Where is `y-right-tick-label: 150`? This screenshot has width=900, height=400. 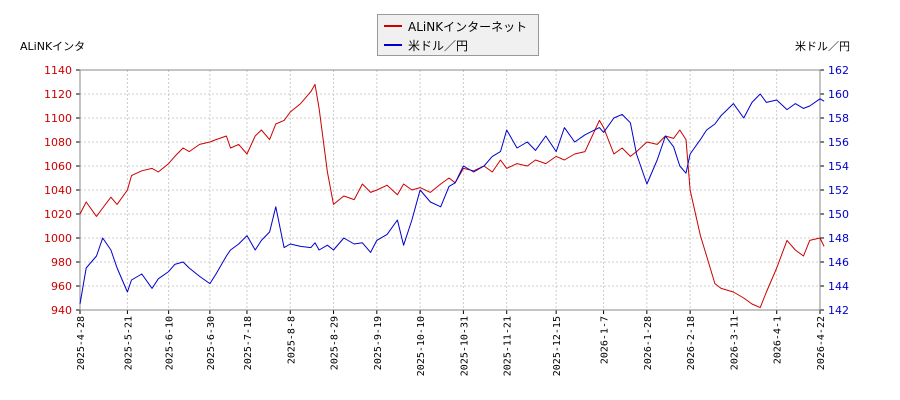
y-right-tick-label: 150 is located at coordinates (838, 214).